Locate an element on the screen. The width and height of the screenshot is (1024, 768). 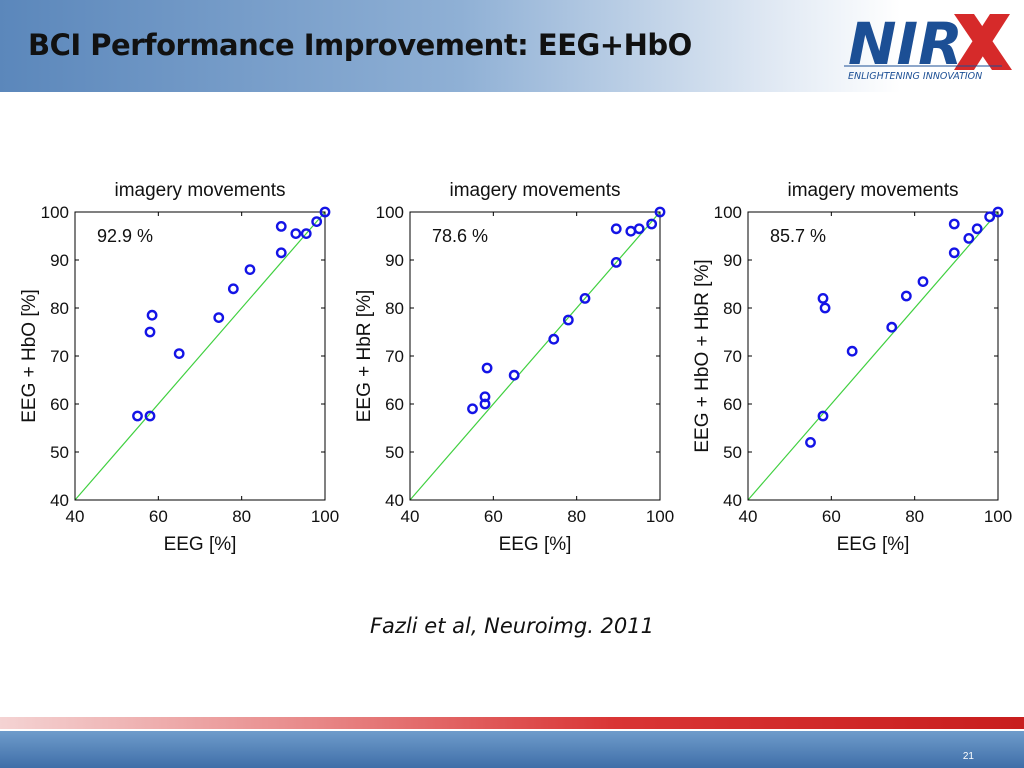
page-number: 21 is located at coordinates (968, 756).